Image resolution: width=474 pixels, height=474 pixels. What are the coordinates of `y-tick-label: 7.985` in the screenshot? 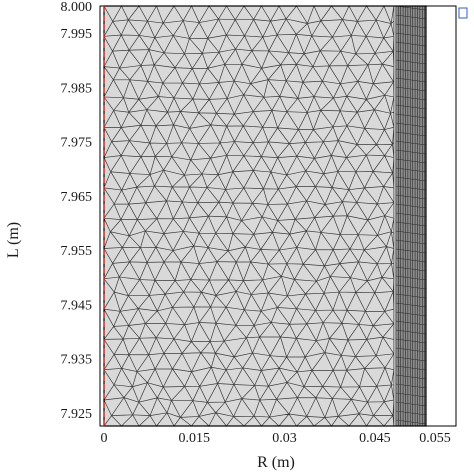 It's located at (77, 88).